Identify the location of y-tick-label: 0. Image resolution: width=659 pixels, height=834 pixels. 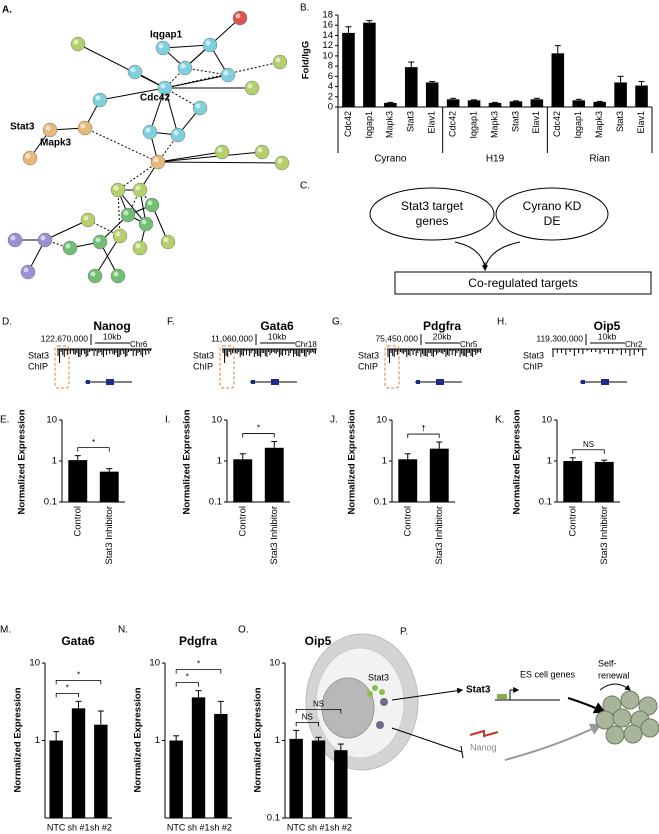
(330, 107).